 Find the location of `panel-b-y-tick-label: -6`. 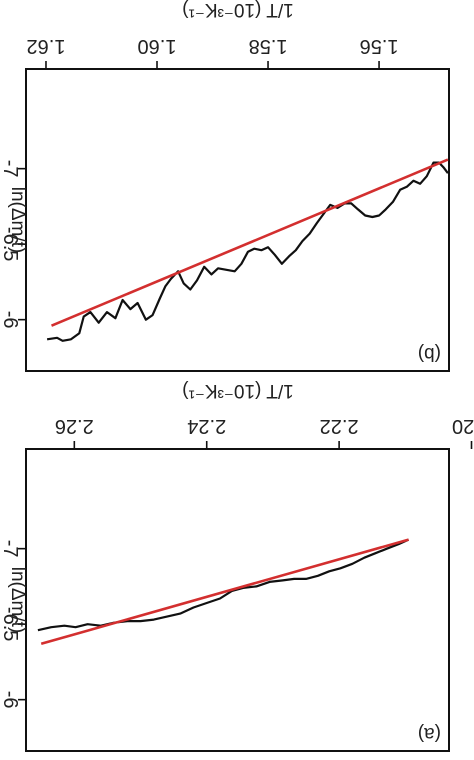

panel-b-y-tick-label: -6 is located at coordinates (10, 320).